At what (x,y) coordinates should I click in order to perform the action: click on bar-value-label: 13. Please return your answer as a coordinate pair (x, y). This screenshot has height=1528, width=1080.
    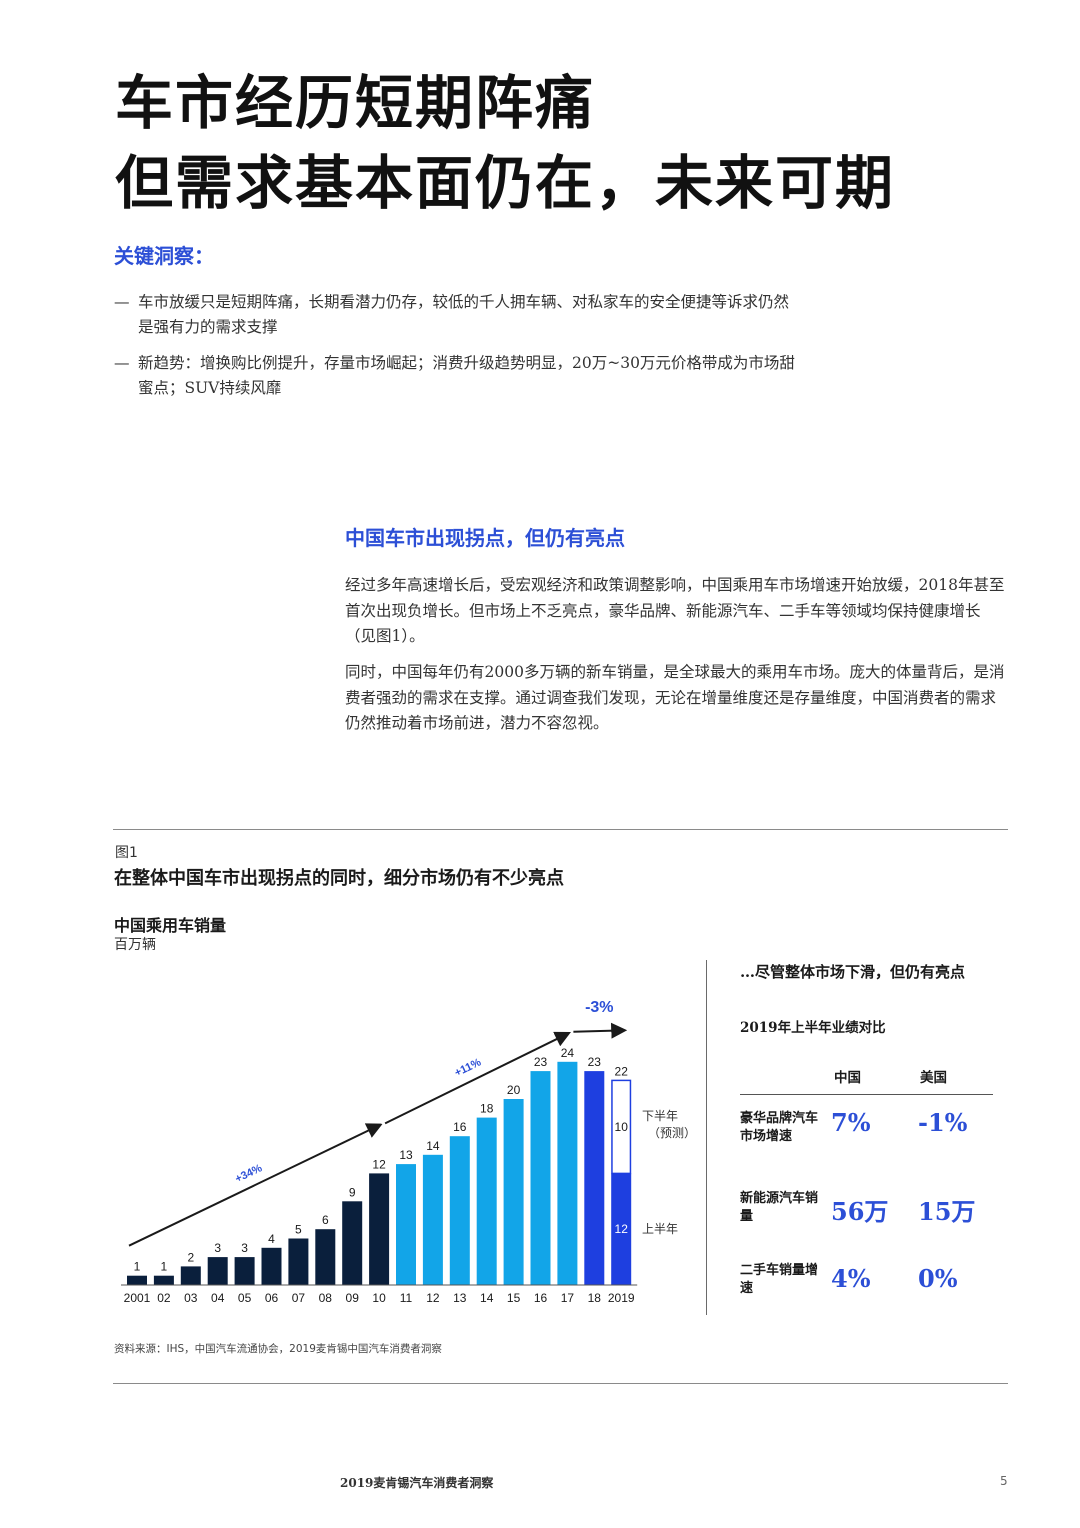
    Looking at the image, I should click on (406, 1155).